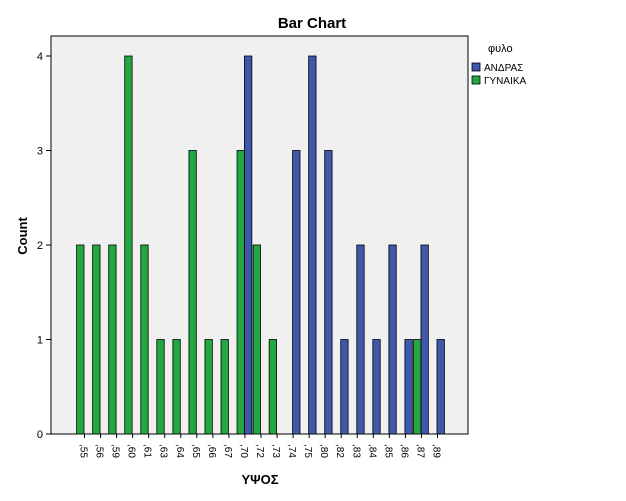 Image resolution: width=626 pixels, height=501 pixels. I want to click on x-tick-label: ,59, so click(115, 451).